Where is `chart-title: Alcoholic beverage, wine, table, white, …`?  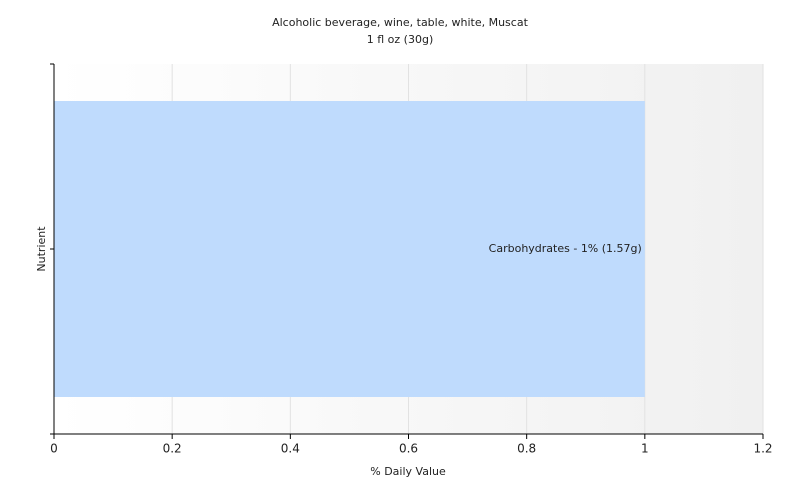
chart-title: Alcoholic beverage, wine, table, white, … is located at coordinates (400, 22).